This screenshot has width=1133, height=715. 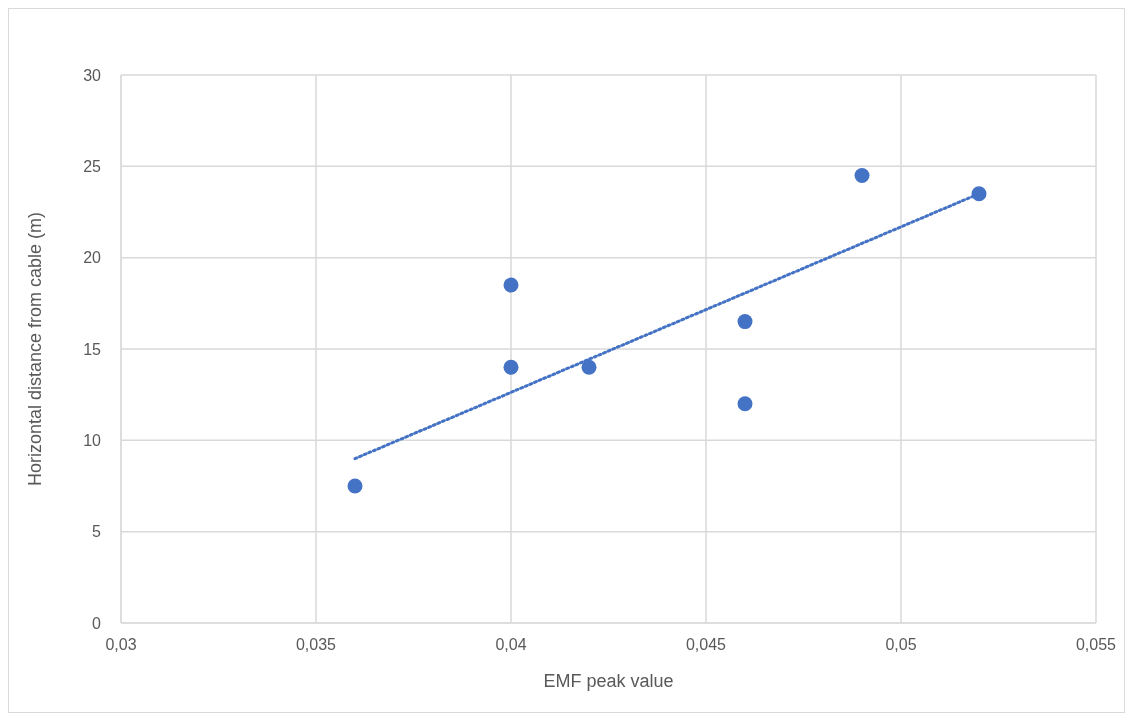 I want to click on y-axis-title: Horizontal distance from cable (m), so click(x=35, y=349).